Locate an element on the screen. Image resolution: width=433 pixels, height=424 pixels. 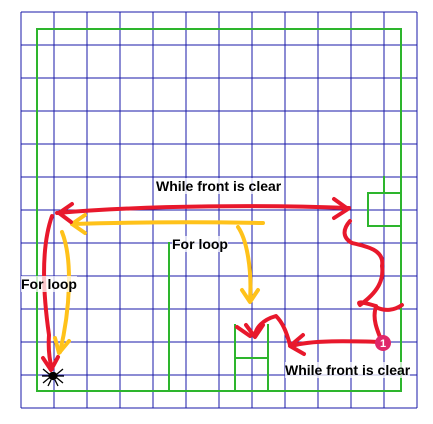
spider-icon is located at coordinates (53, 377).